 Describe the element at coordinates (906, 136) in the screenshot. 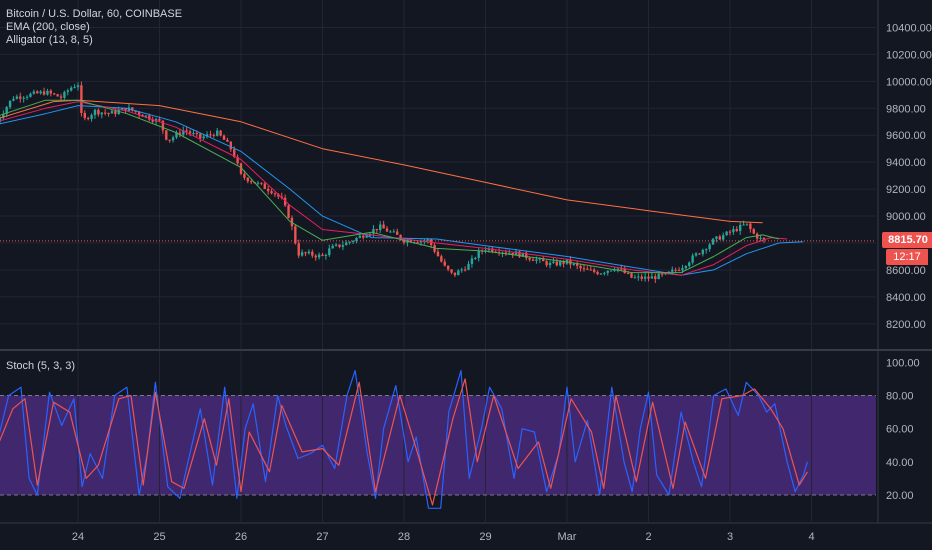

I see `price-tick-label: 9600.00` at that location.